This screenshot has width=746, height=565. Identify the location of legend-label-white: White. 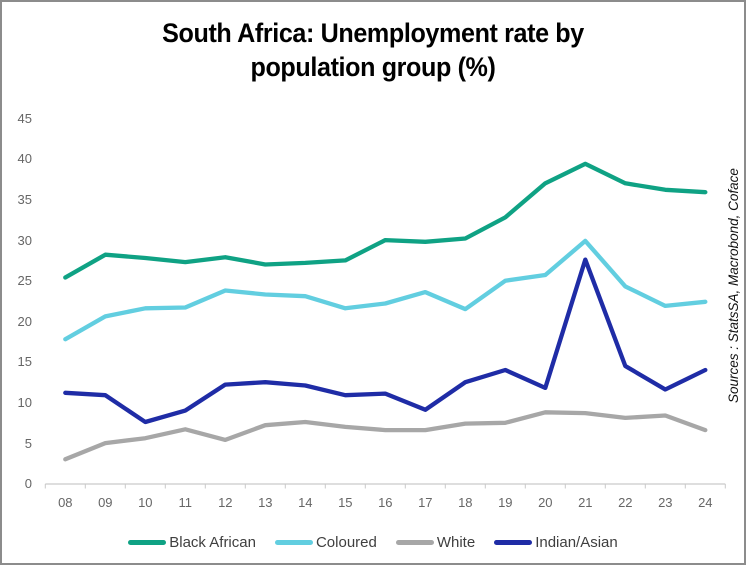
(456, 542).